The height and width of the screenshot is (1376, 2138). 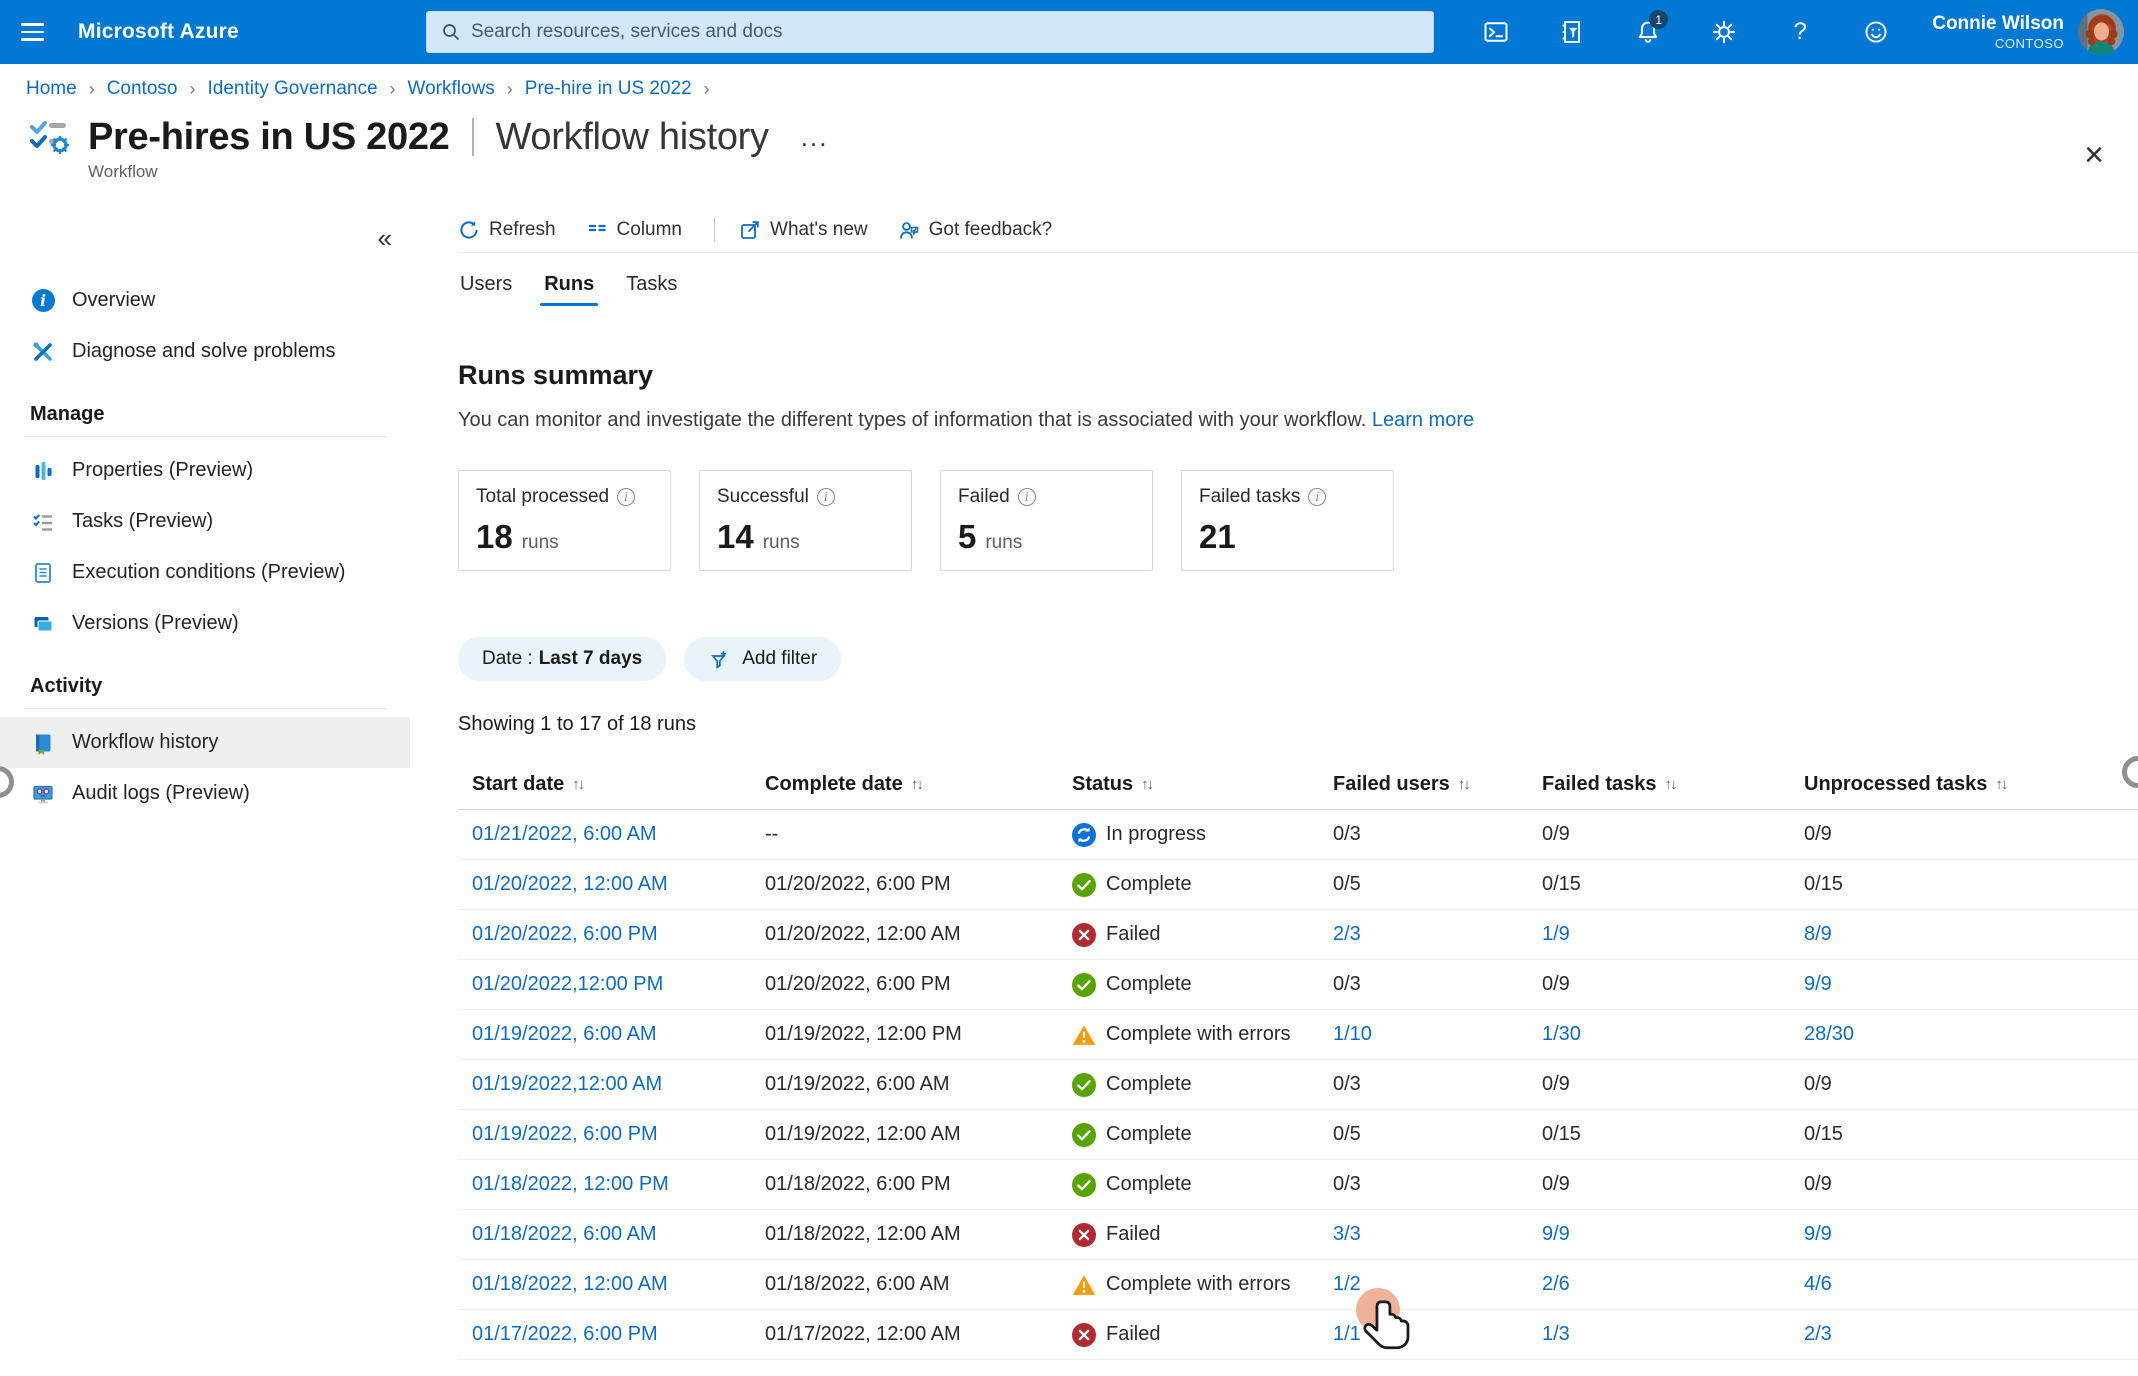 What do you see at coordinates (634, 230) in the screenshot?
I see `column-button: Column` at bounding box center [634, 230].